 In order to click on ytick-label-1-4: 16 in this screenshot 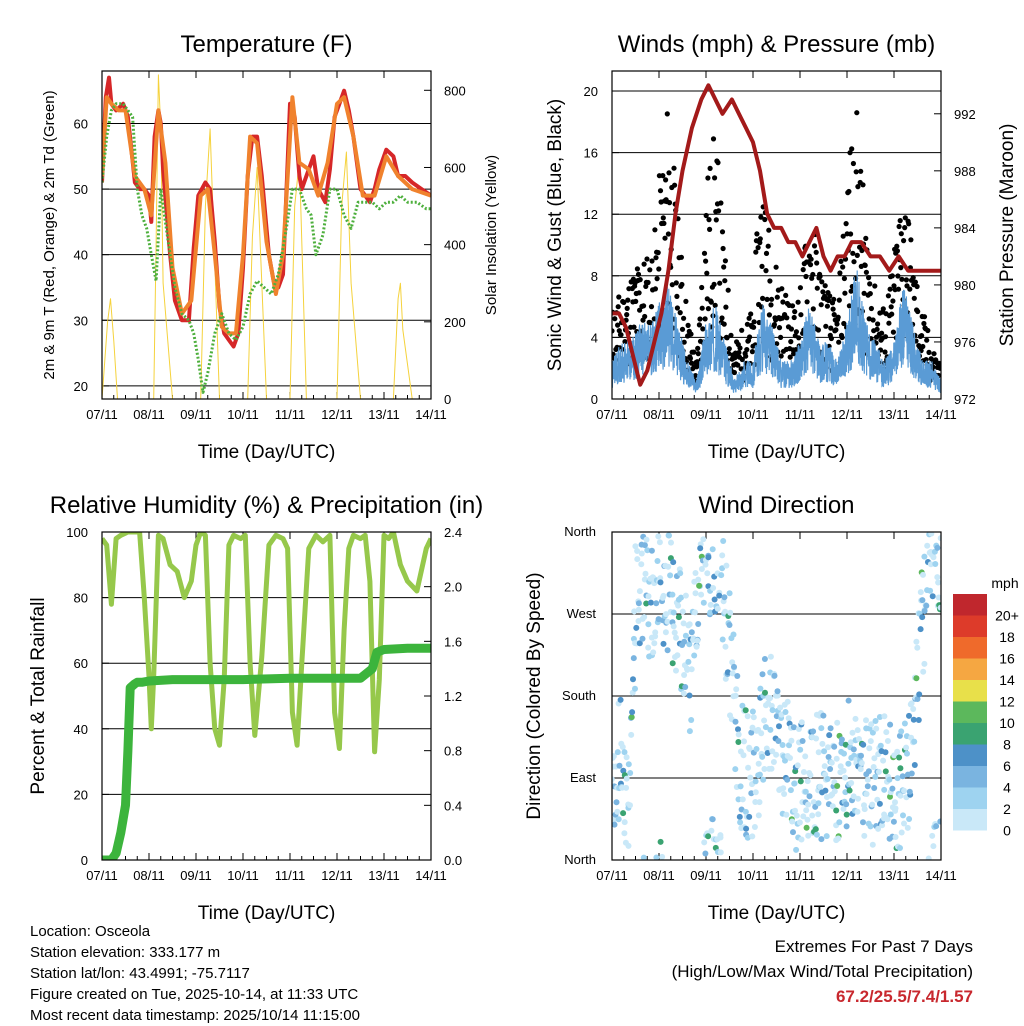, I will do `click(591, 153)`.